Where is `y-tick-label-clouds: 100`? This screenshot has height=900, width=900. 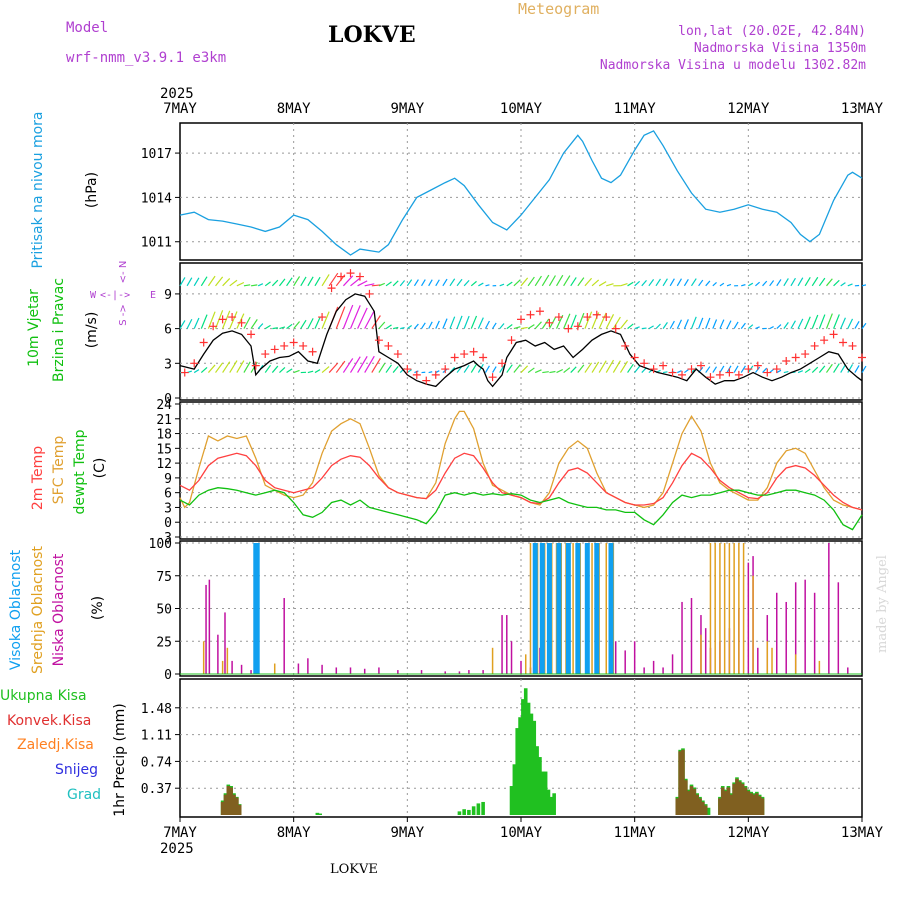
y-tick-label-clouds: 100 is located at coordinates (160, 544).